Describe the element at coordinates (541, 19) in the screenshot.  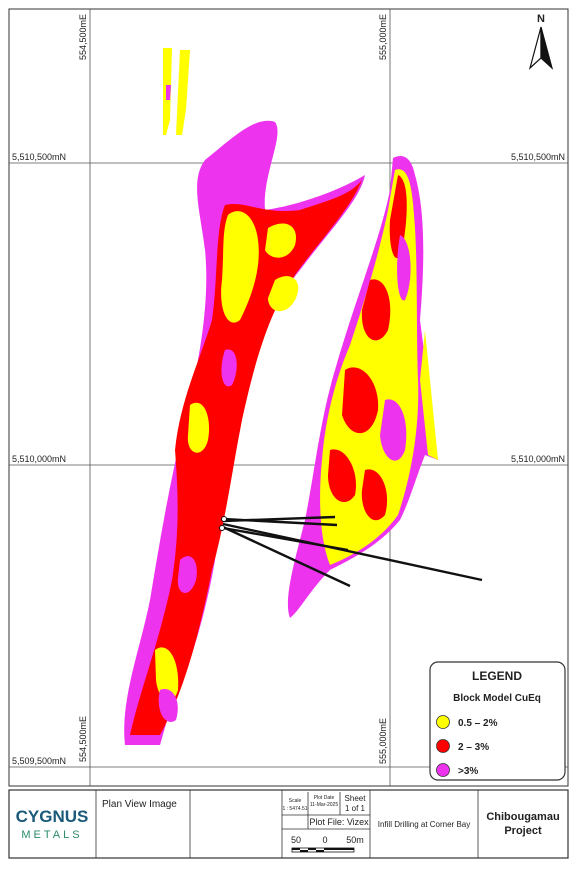
I see `north-label: N` at that location.